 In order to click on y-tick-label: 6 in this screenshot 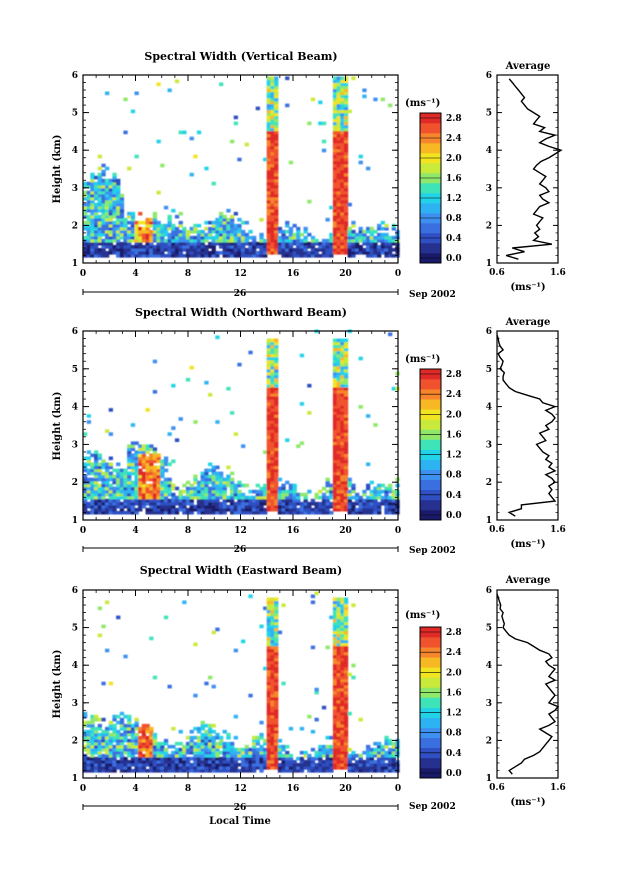, I will do `click(75, 591)`.